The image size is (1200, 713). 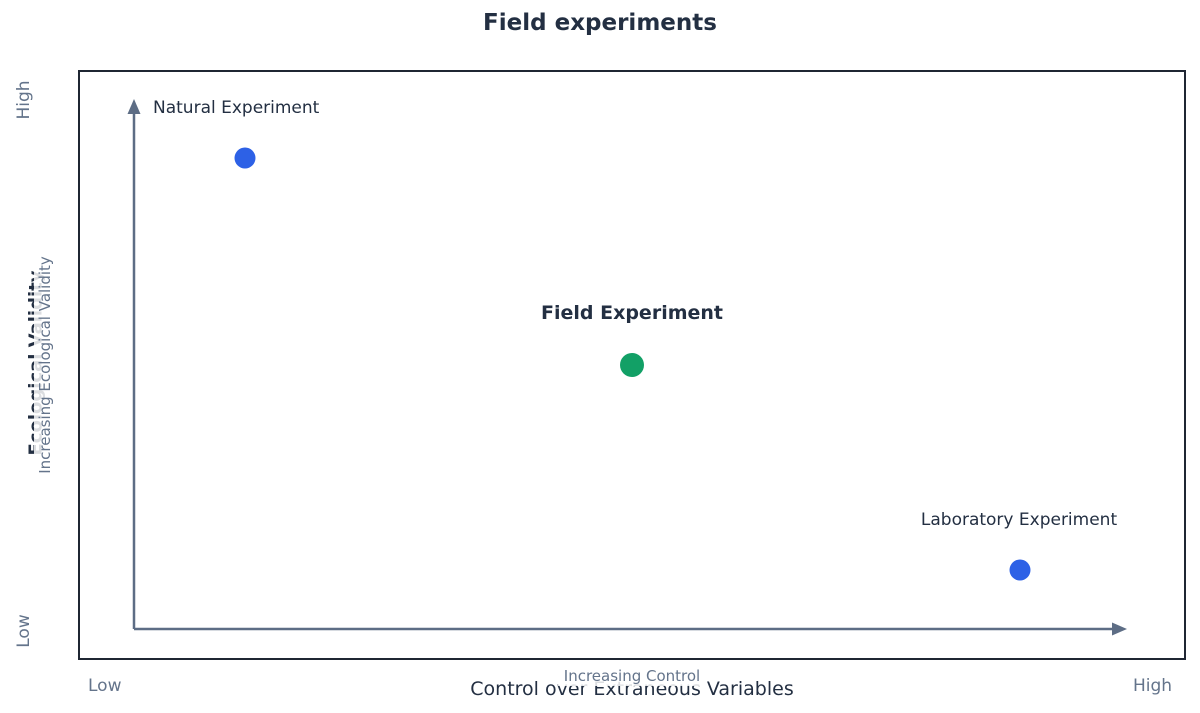 What do you see at coordinates (24, 631) in the screenshot?
I see `y-axis-low-label: Low` at bounding box center [24, 631].